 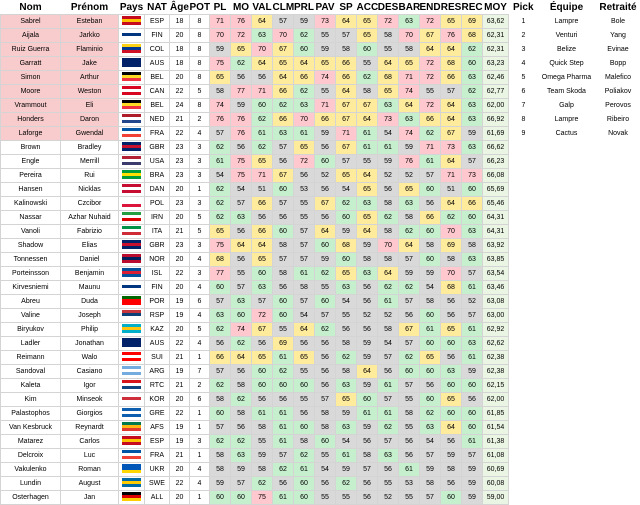 What do you see at coordinates (617, 7) in the screenshot?
I see `column-header: Retraité` at bounding box center [617, 7].